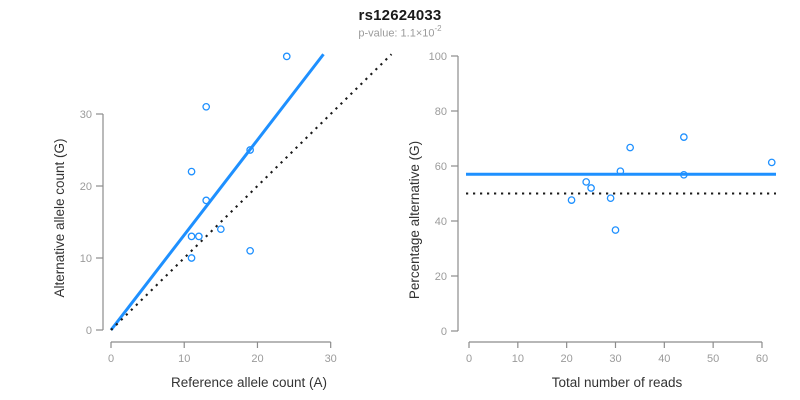  Describe the element at coordinates (414, 220) in the screenshot. I see `y-axis-label: Percentage alternative (G)` at that location.